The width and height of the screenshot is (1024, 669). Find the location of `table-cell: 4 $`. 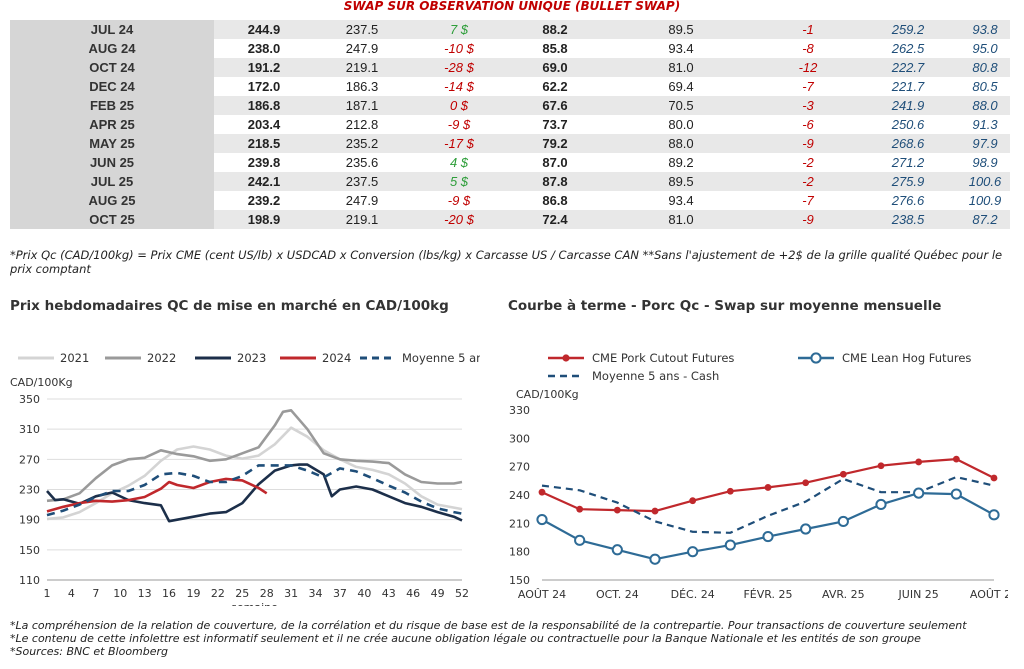

table-cell: 4 $ is located at coordinates (459, 162).